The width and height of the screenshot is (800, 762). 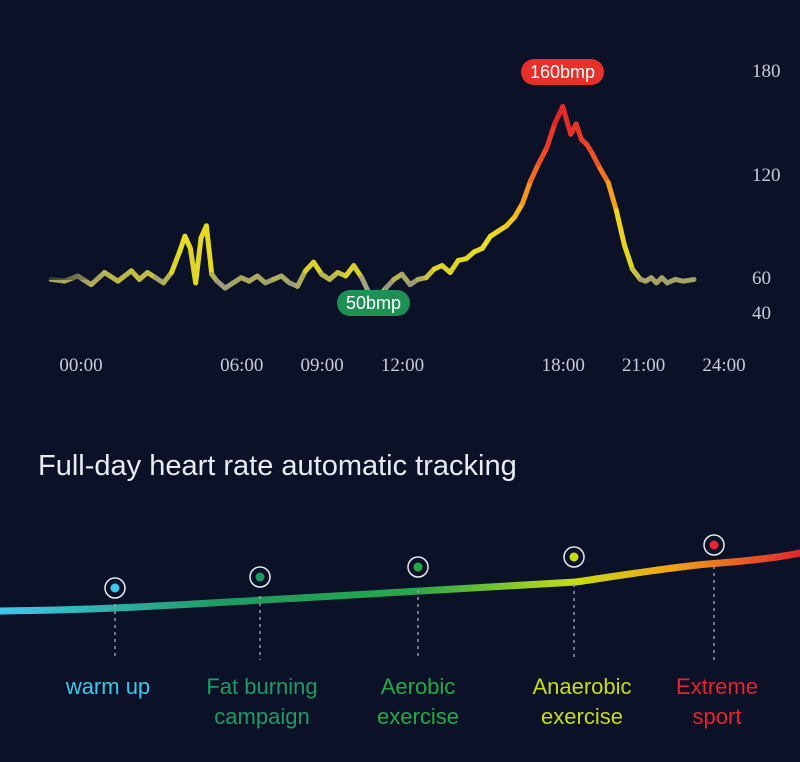 What do you see at coordinates (115, 618) in the screenshot?
I see `zone-marker-warm-up` at bounding box center [115, 618].